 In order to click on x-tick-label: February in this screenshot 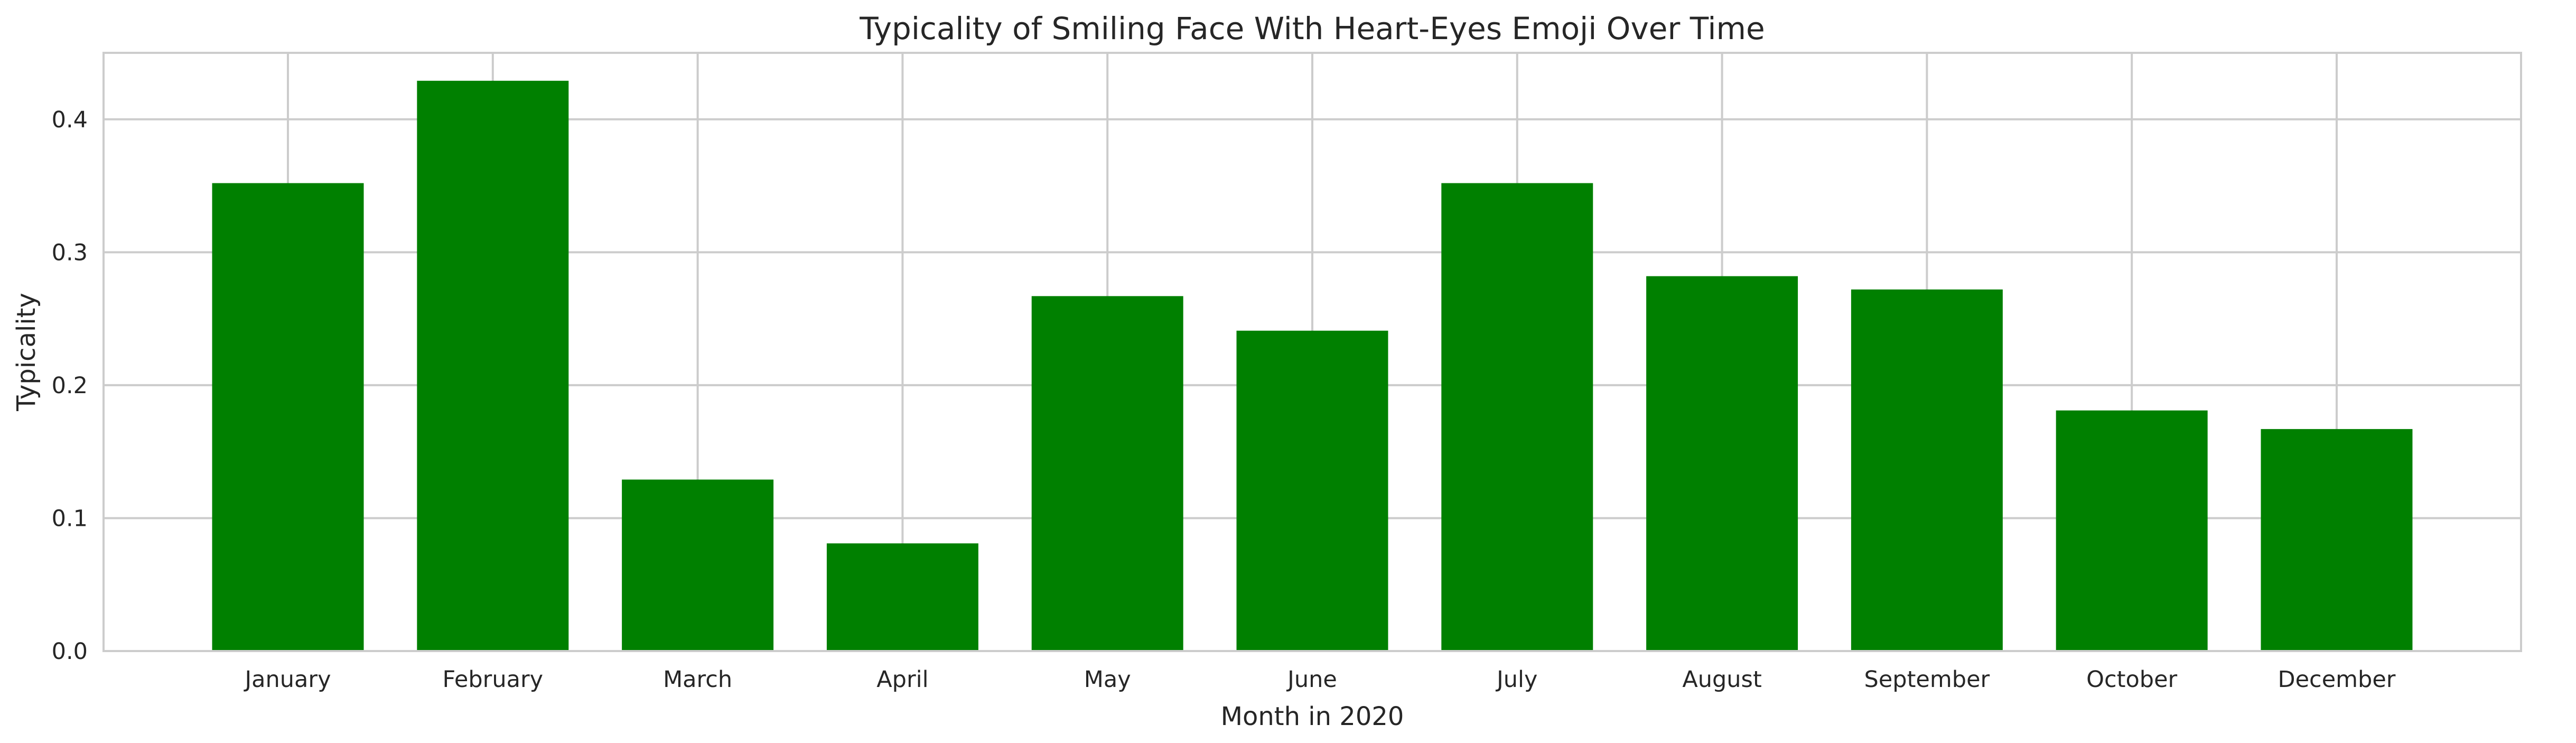, I will do `click(493, 679)`.